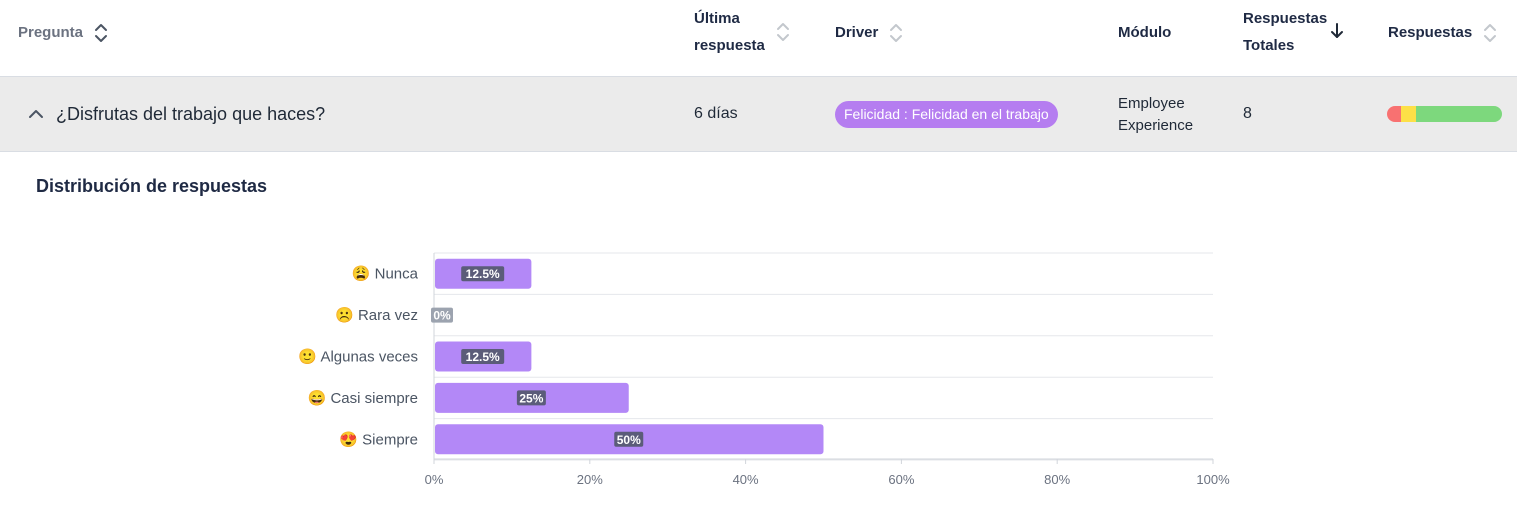 This screenshot has width=1517, height=505. I want to click on x-tick-label: 60%, so click(901, 479).